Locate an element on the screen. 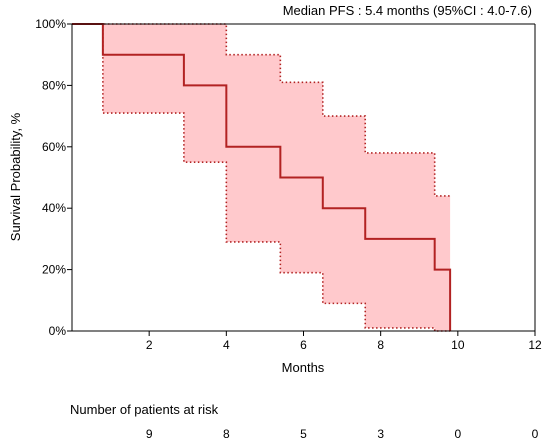 The width and height of the screenshot is (550, 446). y-tick-label: 100% is located at coordinates (50, 24).